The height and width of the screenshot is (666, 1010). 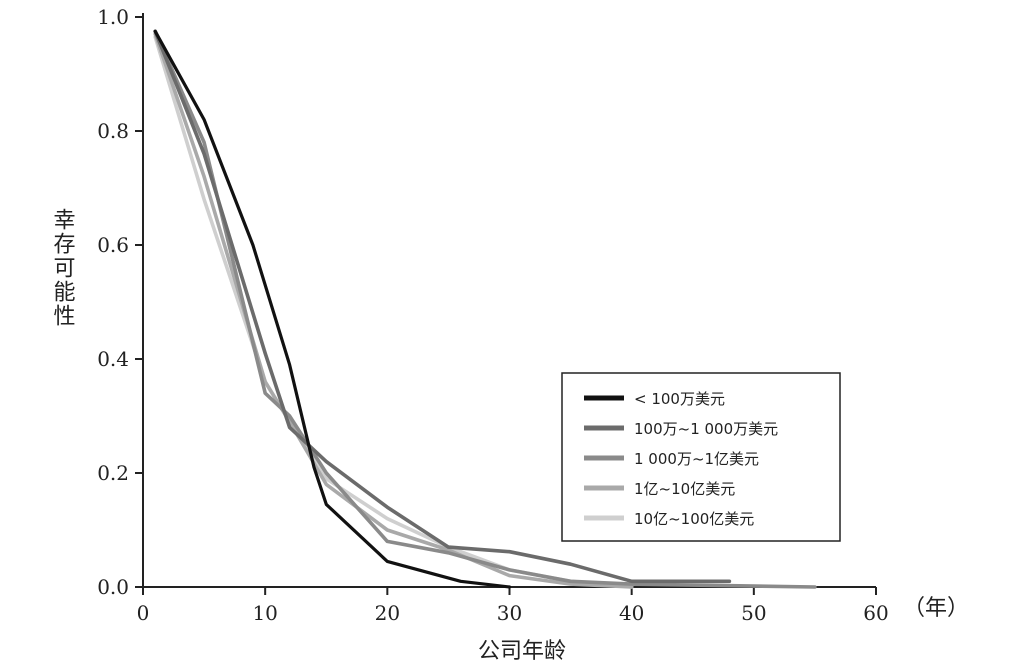 I want to click on legend-label: 1 000万~1亿美元, so click(x=696, y=459).